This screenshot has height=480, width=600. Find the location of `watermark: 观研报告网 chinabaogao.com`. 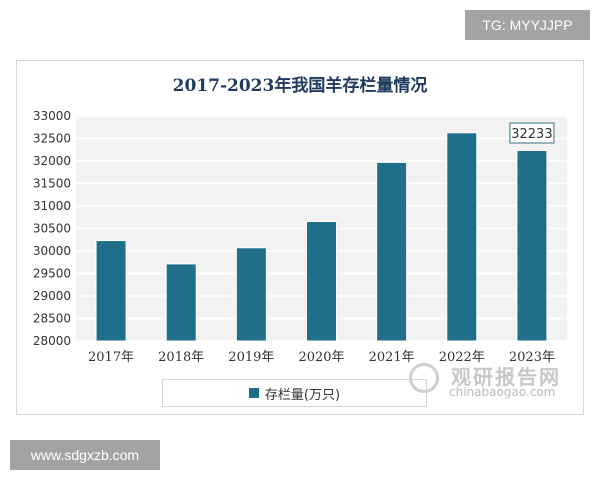

watermark: 观研报告网 chinabaogao.com is located at coordinates (494, 381).